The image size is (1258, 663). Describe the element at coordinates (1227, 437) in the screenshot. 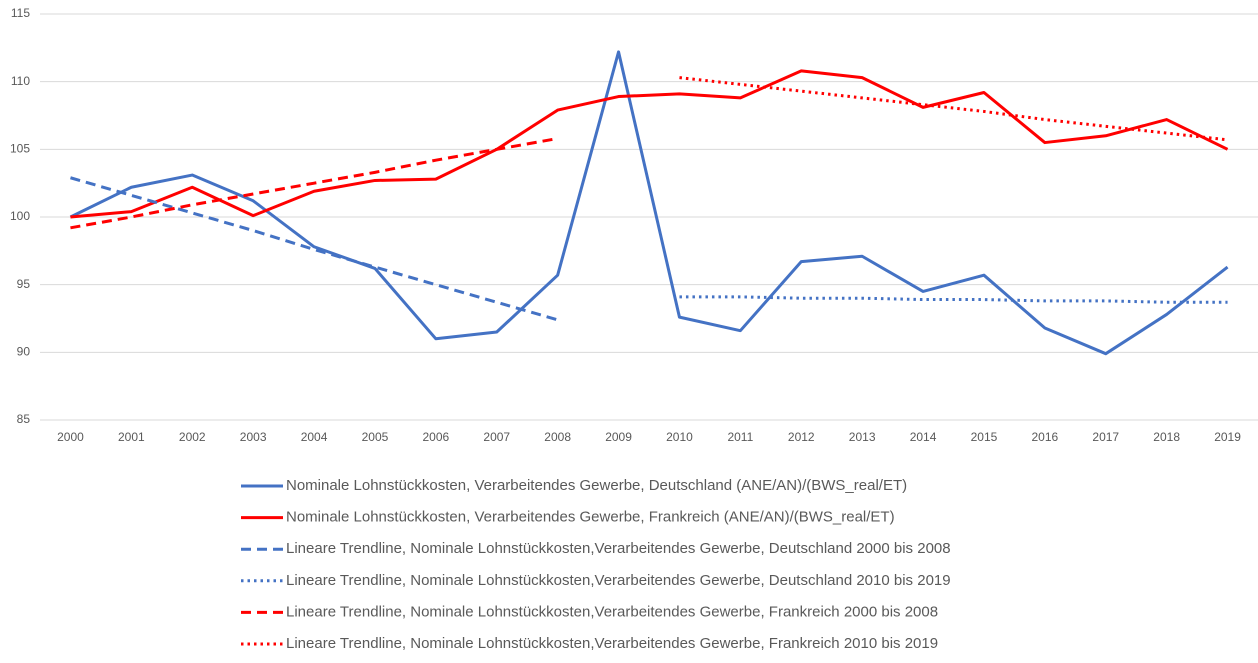

I see `x-tick-label: 2019` at that location.